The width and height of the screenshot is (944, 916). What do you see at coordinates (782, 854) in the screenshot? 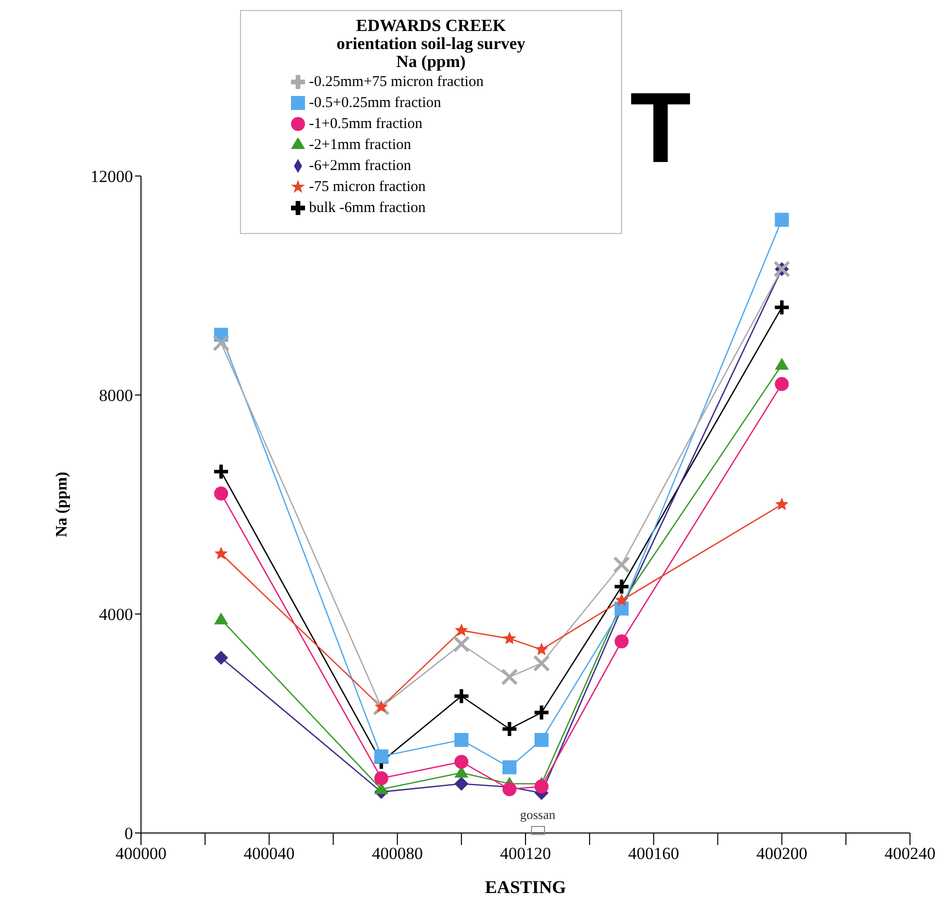
I see `x-tick-label: 400200` at bounding box center [782, 854].